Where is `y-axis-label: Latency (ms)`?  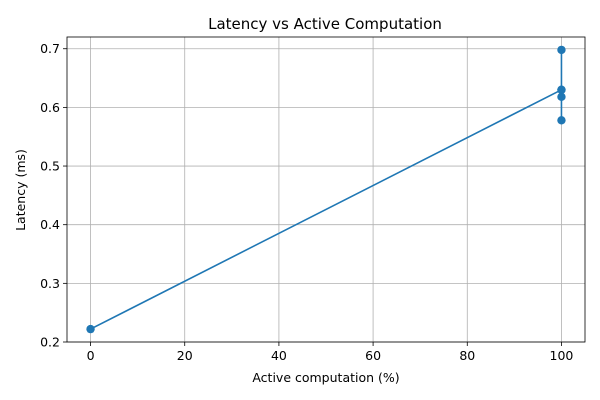 y-axis-label: Latency (ms) is located at coordinates (20, 190).